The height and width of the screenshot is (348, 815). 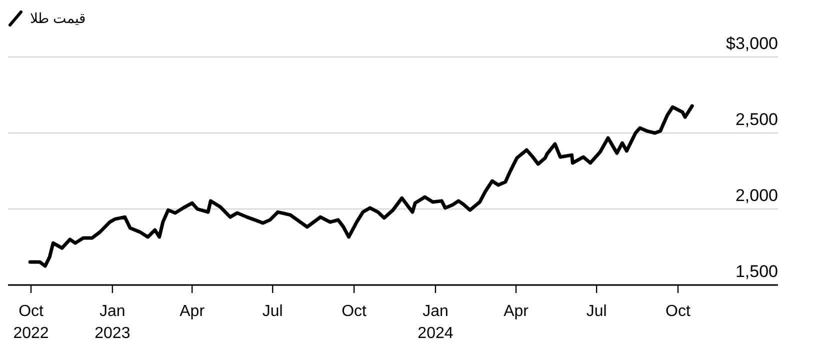 I want to click on y-tick-label: 1,500, so click(x=756, y=271).